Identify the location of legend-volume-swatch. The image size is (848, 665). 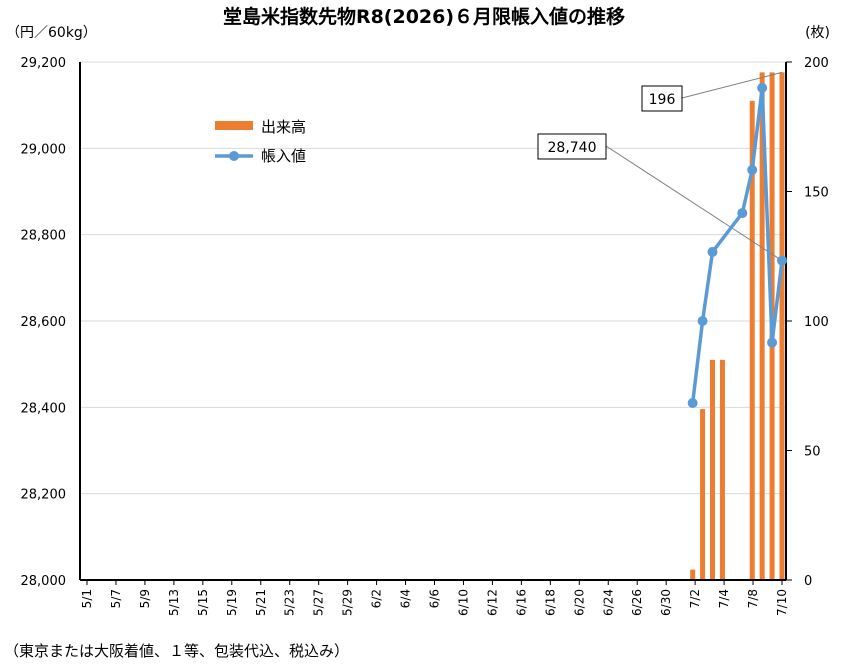
(234, 125).